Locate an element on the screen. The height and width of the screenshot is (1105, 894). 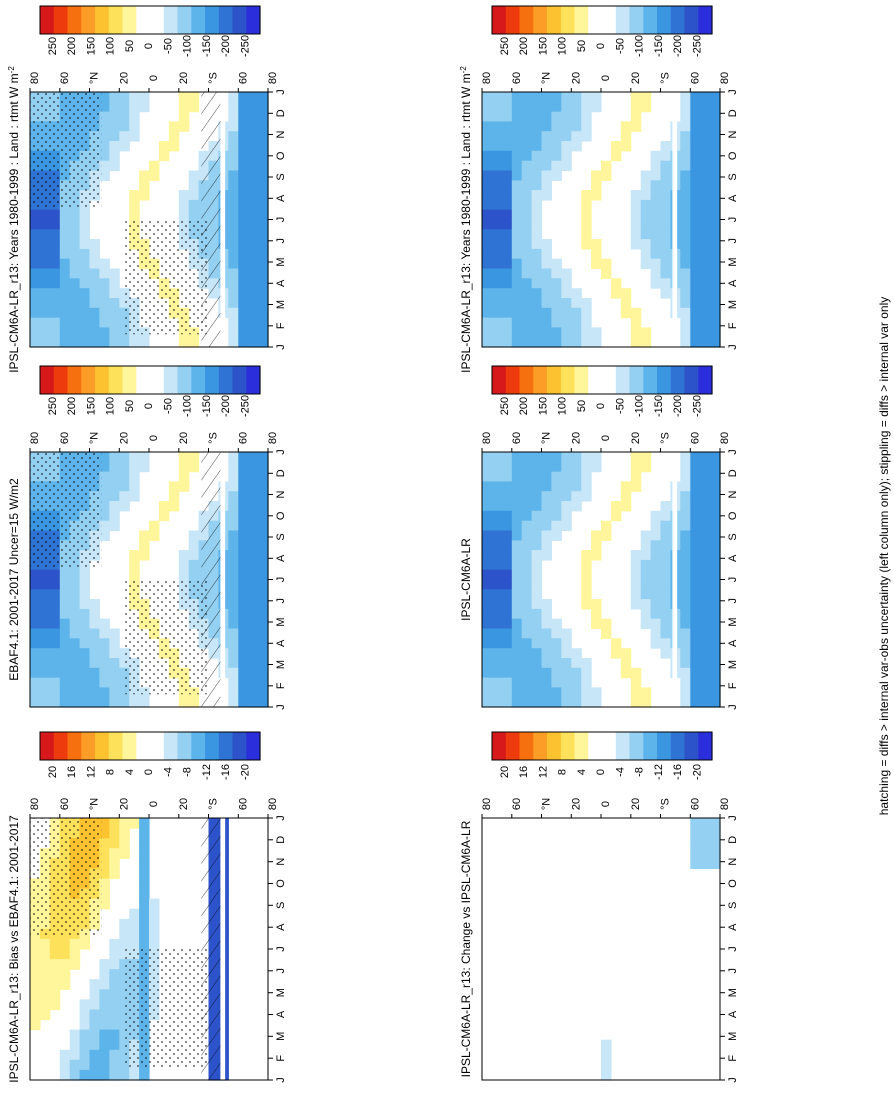
month-tick-label: S is located at coordinates (281, 536).